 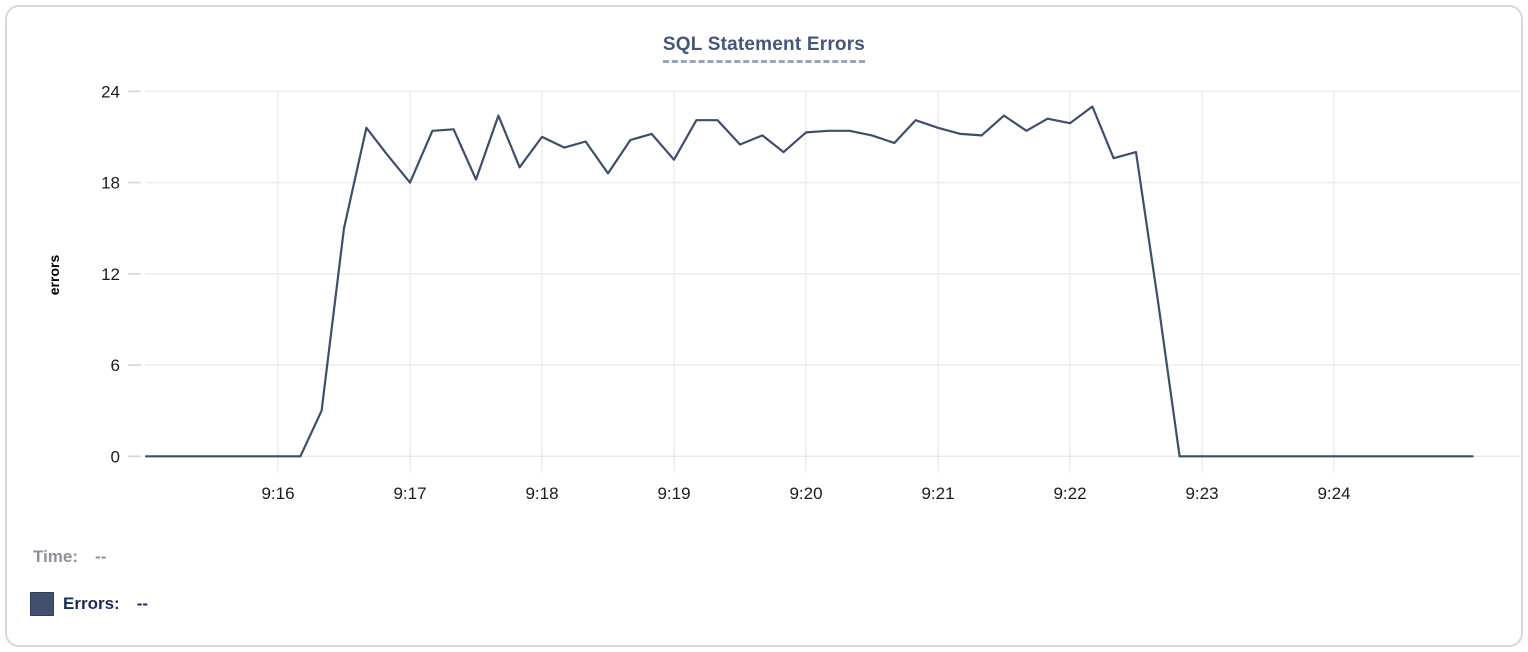 I want to click on x-tick-label: 9:23, so click(x=1201, y=493).